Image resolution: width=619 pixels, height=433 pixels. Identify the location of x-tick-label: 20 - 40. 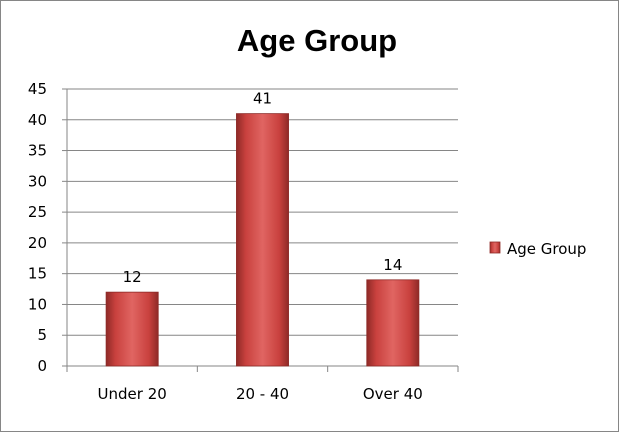
(262, 394).